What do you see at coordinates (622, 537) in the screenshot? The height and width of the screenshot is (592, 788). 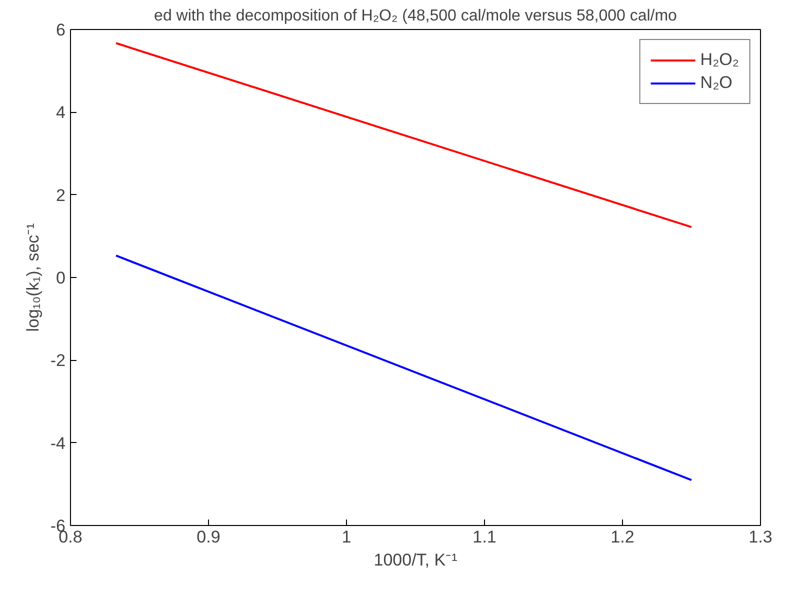 I see `x-tick-label: 1.2` at bounding box center [622, 537].